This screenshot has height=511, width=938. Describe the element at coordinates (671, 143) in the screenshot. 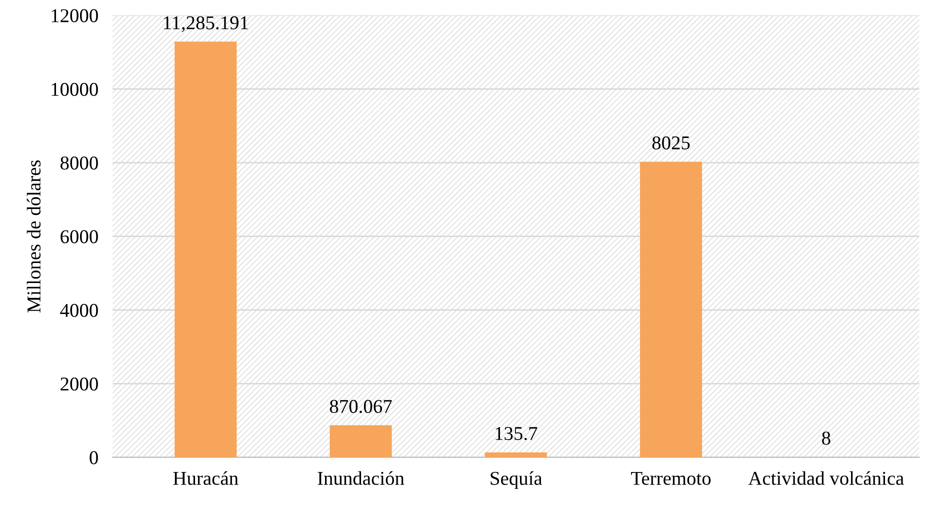

I see `data-label: 8025` at that location.